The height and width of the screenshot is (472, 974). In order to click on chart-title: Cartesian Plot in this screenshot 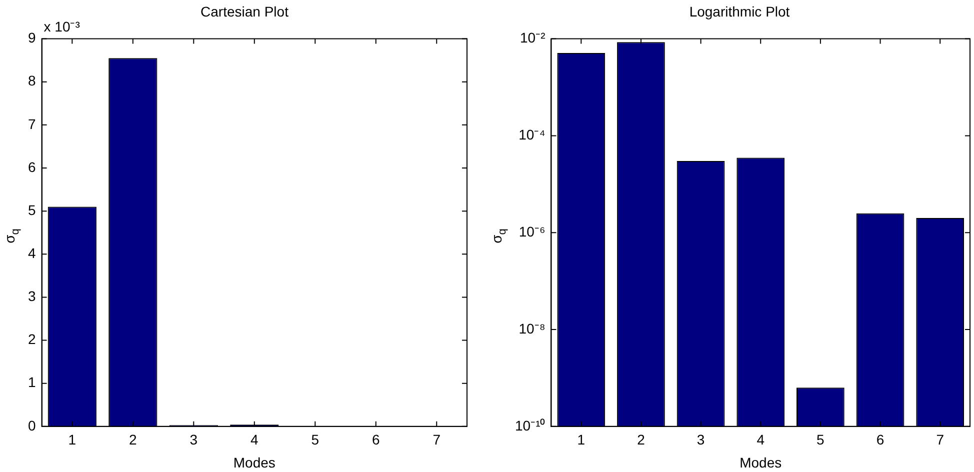, I will do `click(244, 11)`.